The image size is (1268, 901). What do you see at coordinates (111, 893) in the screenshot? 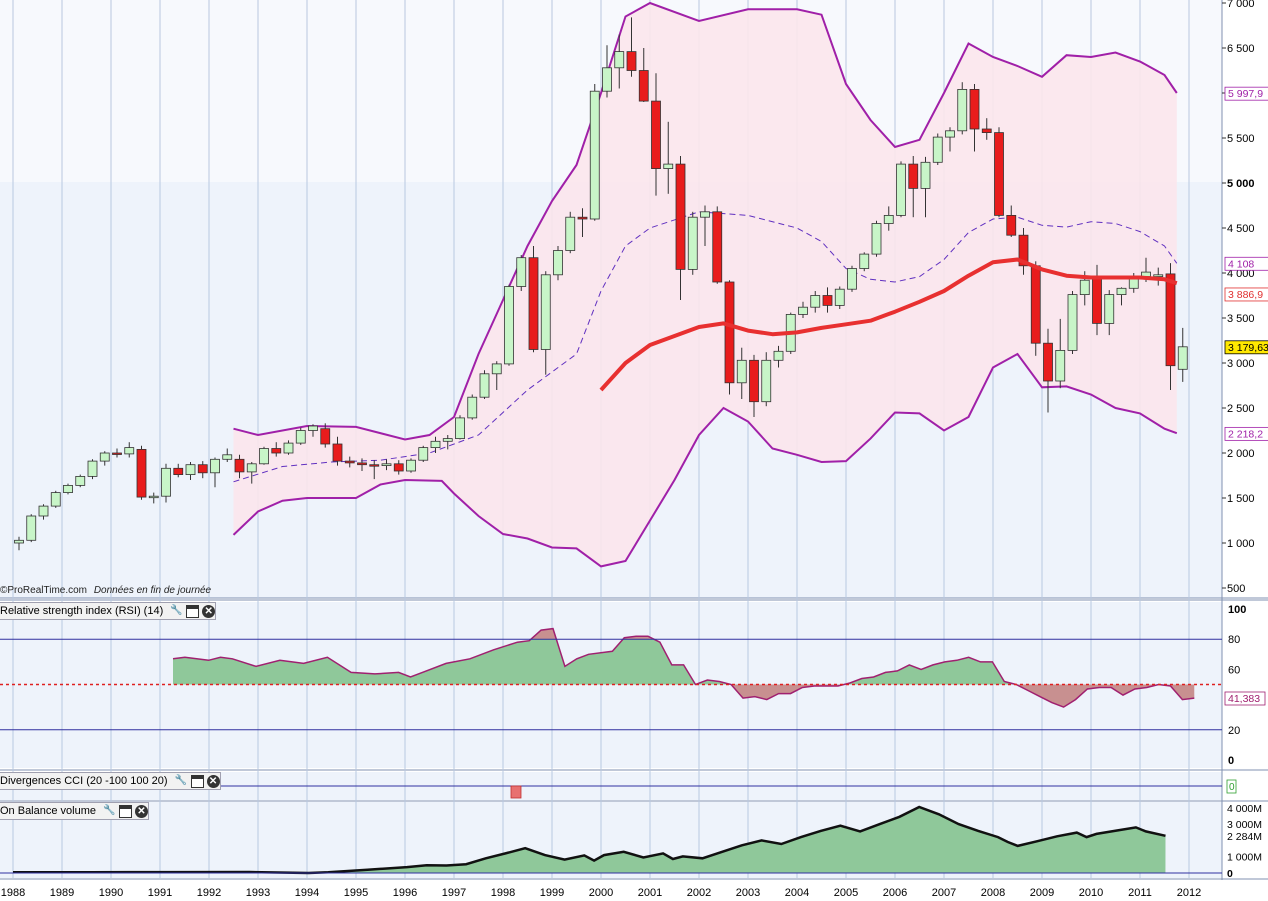
I see `x-axis-year-label: 1990` at bounding box center [111, 893].